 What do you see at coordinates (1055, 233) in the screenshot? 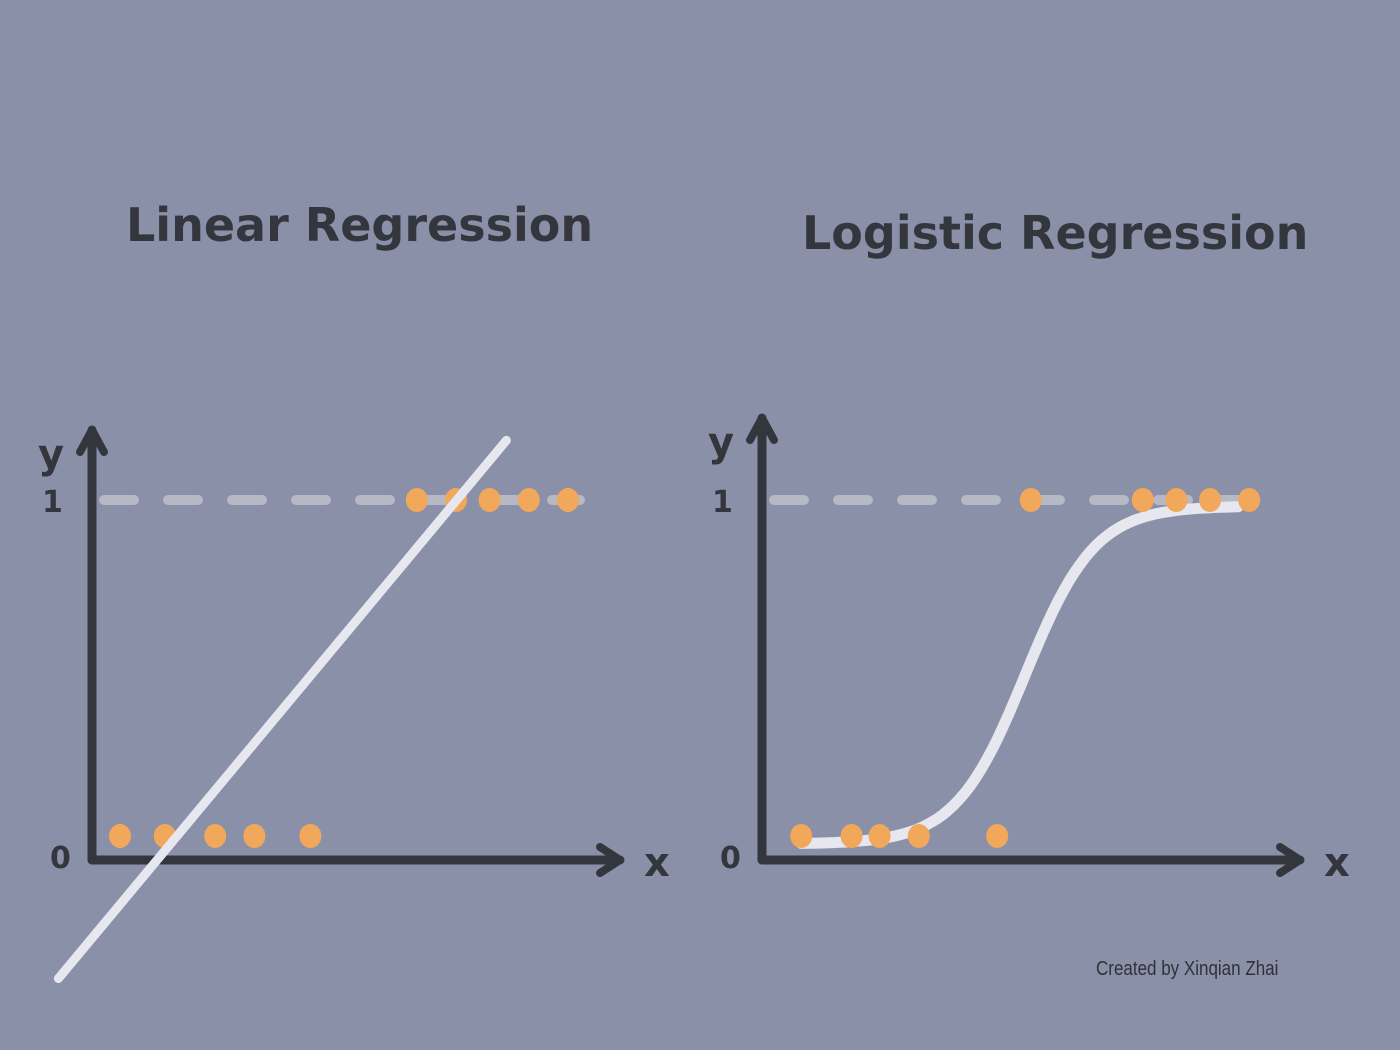
I see `chart-title-logistic: Logistic Regression` at bounding box center [1055, 233].